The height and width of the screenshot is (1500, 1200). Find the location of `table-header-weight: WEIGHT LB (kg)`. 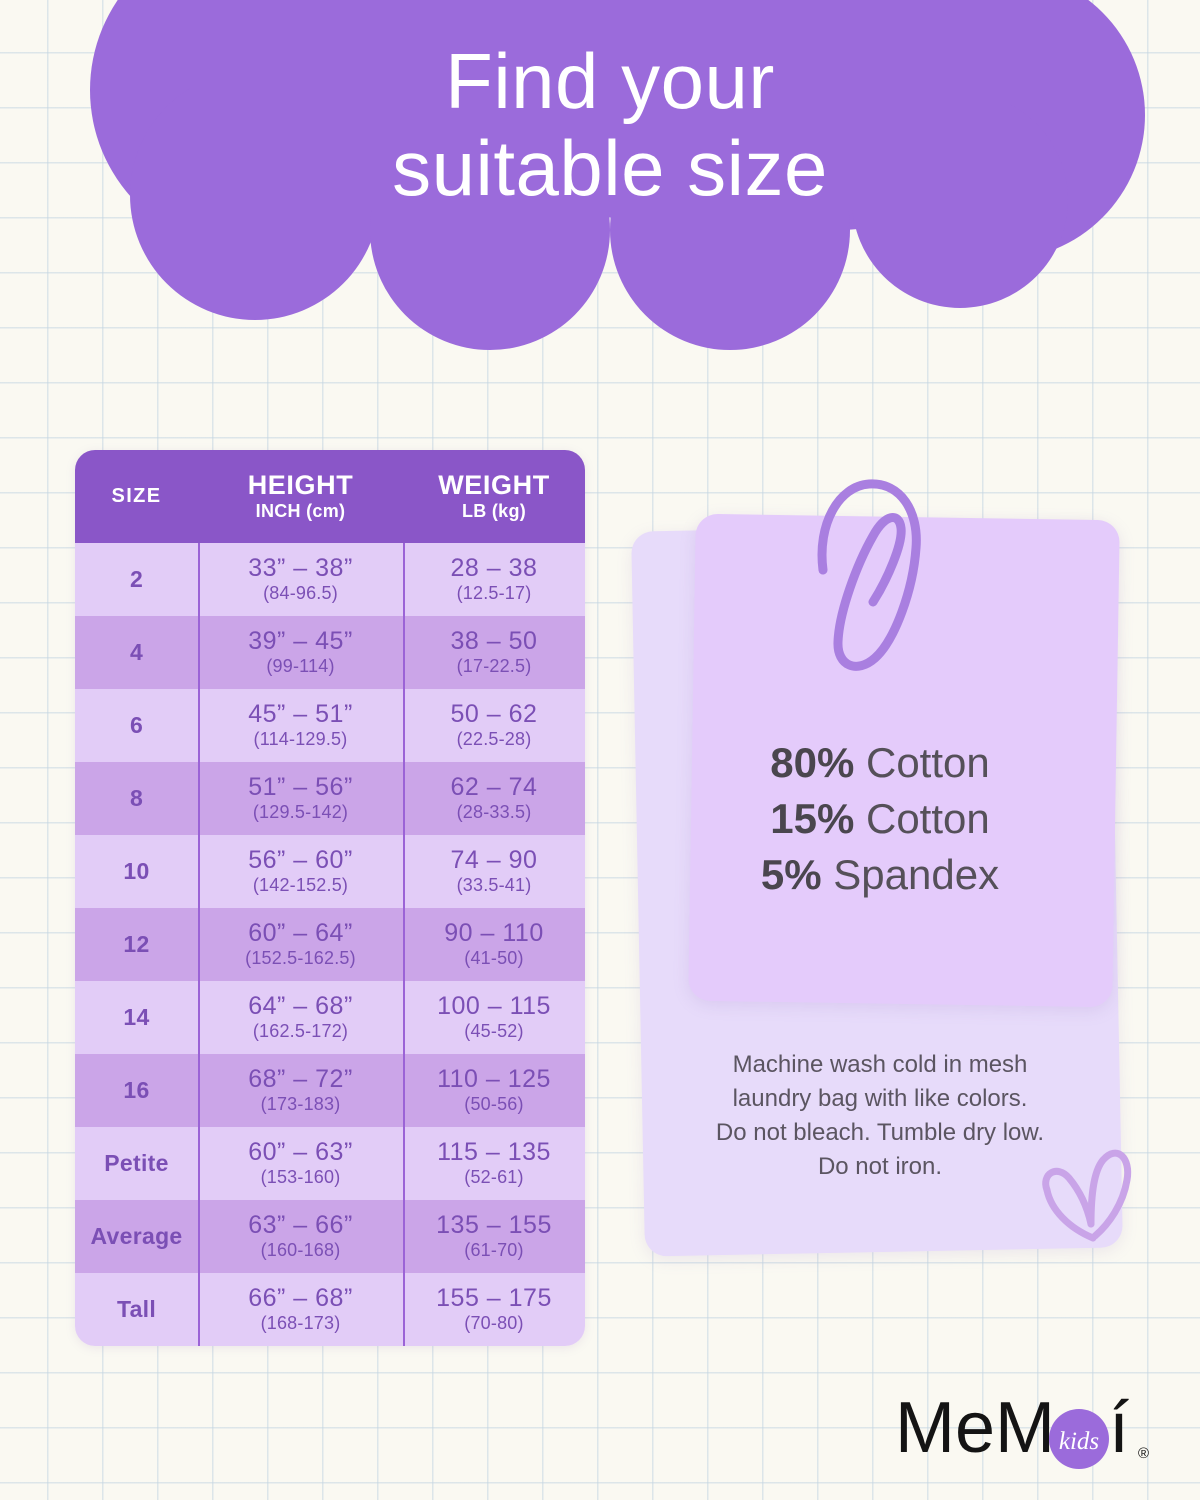

table-header-weight: WEIGHT LB (kg) is located at coordinates (494, 495).